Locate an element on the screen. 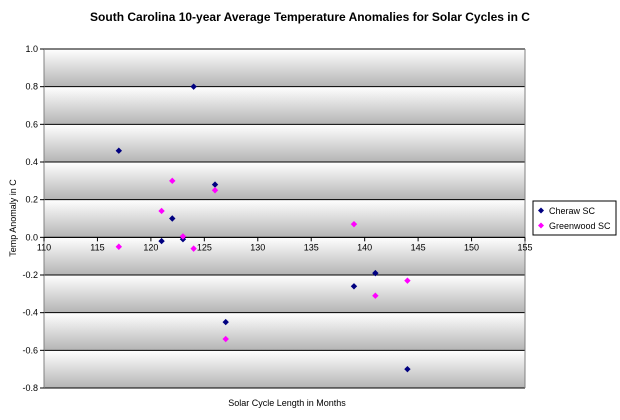  y-tick-label: 0.2 is located at coordinates (31, 200).